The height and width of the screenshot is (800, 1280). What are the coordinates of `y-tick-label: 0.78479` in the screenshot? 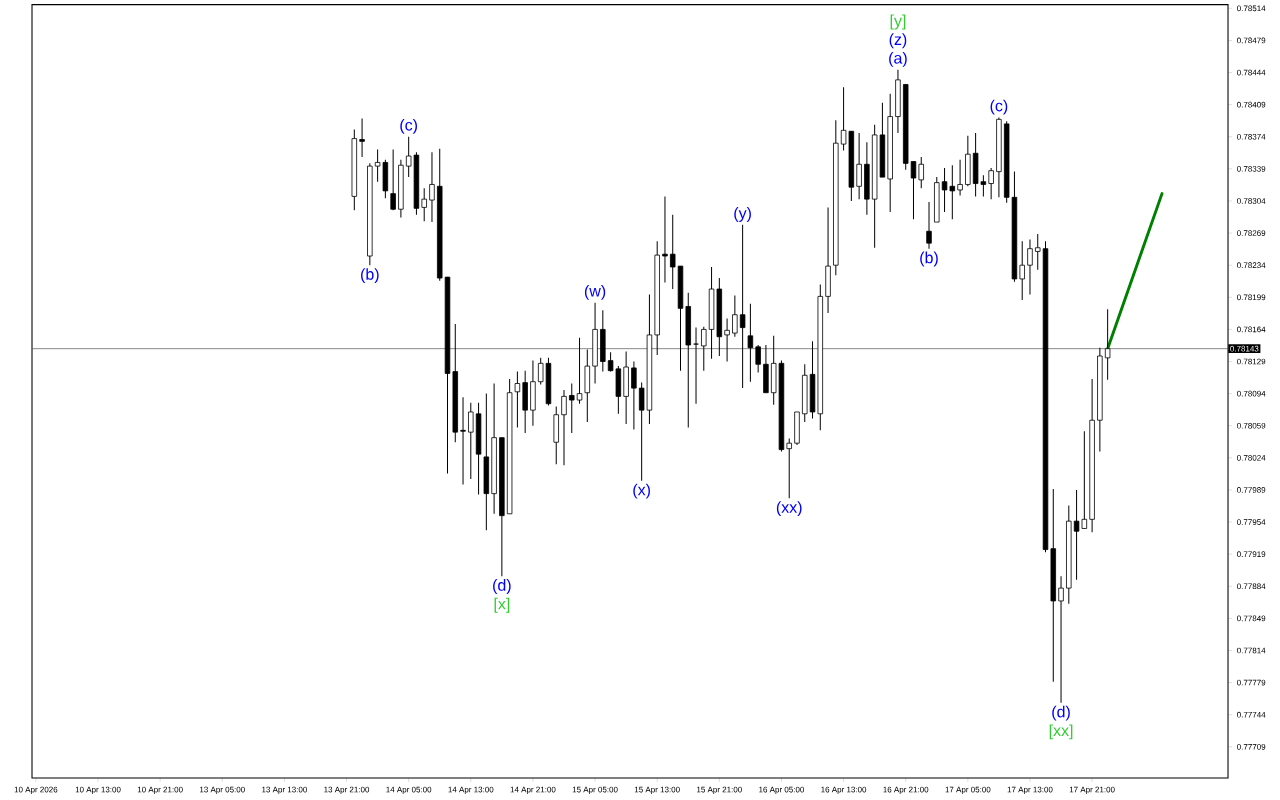 It's located at (1251, 40).